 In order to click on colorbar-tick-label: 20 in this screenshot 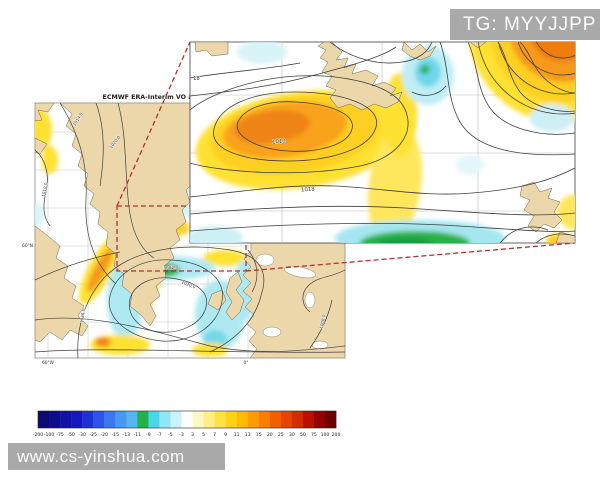, I will do `click(270, 435)`.